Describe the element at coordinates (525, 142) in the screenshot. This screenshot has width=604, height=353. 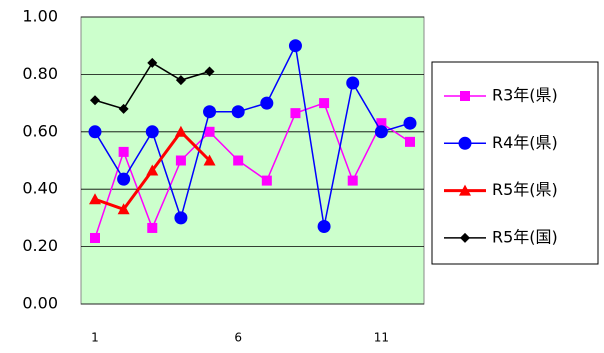
I see `legend-label: R4年(県)` at that location.